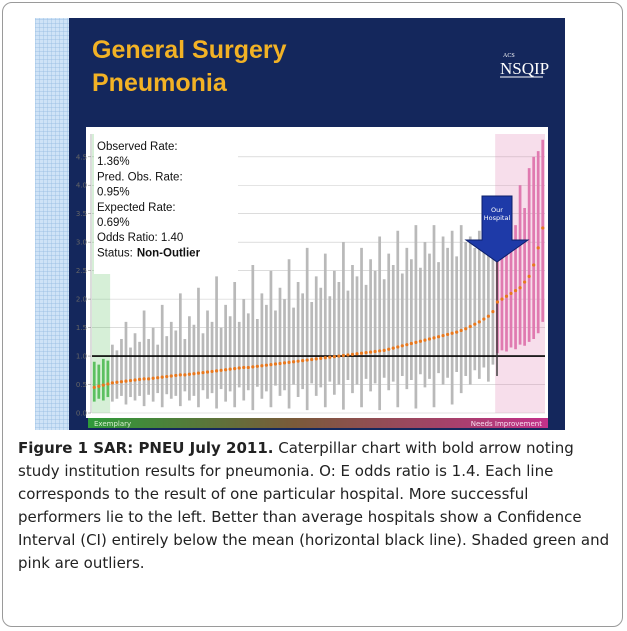  What do you see at coordinates (146, 448) in the screenshot?
I see `caption-label: Figure 1 SAR: PNEU July 2011.` at bounding box center [146, 448].